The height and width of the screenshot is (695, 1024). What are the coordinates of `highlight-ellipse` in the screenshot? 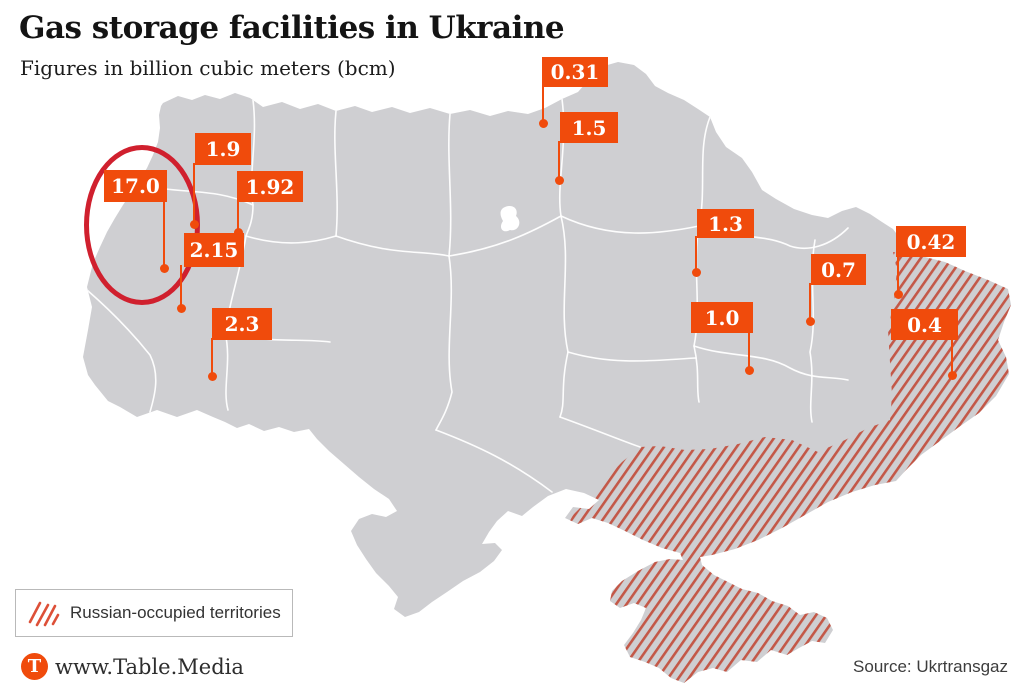 It's located at (142, 225).